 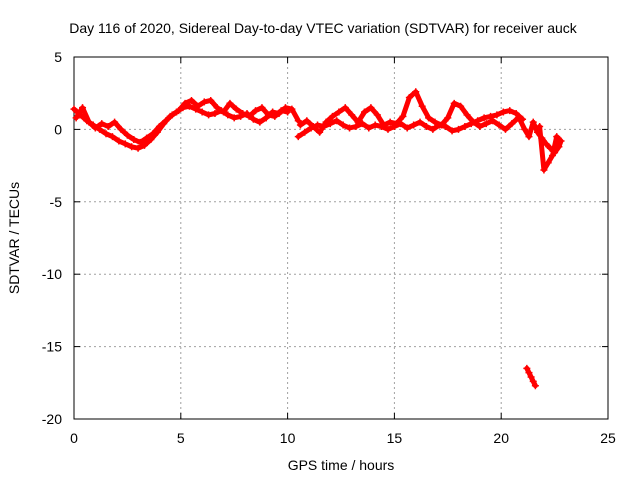 What do you see at coordinates (608, 438) in the screenshot?
I see `x-tick-label: 25` at bounding box center [608, 438].